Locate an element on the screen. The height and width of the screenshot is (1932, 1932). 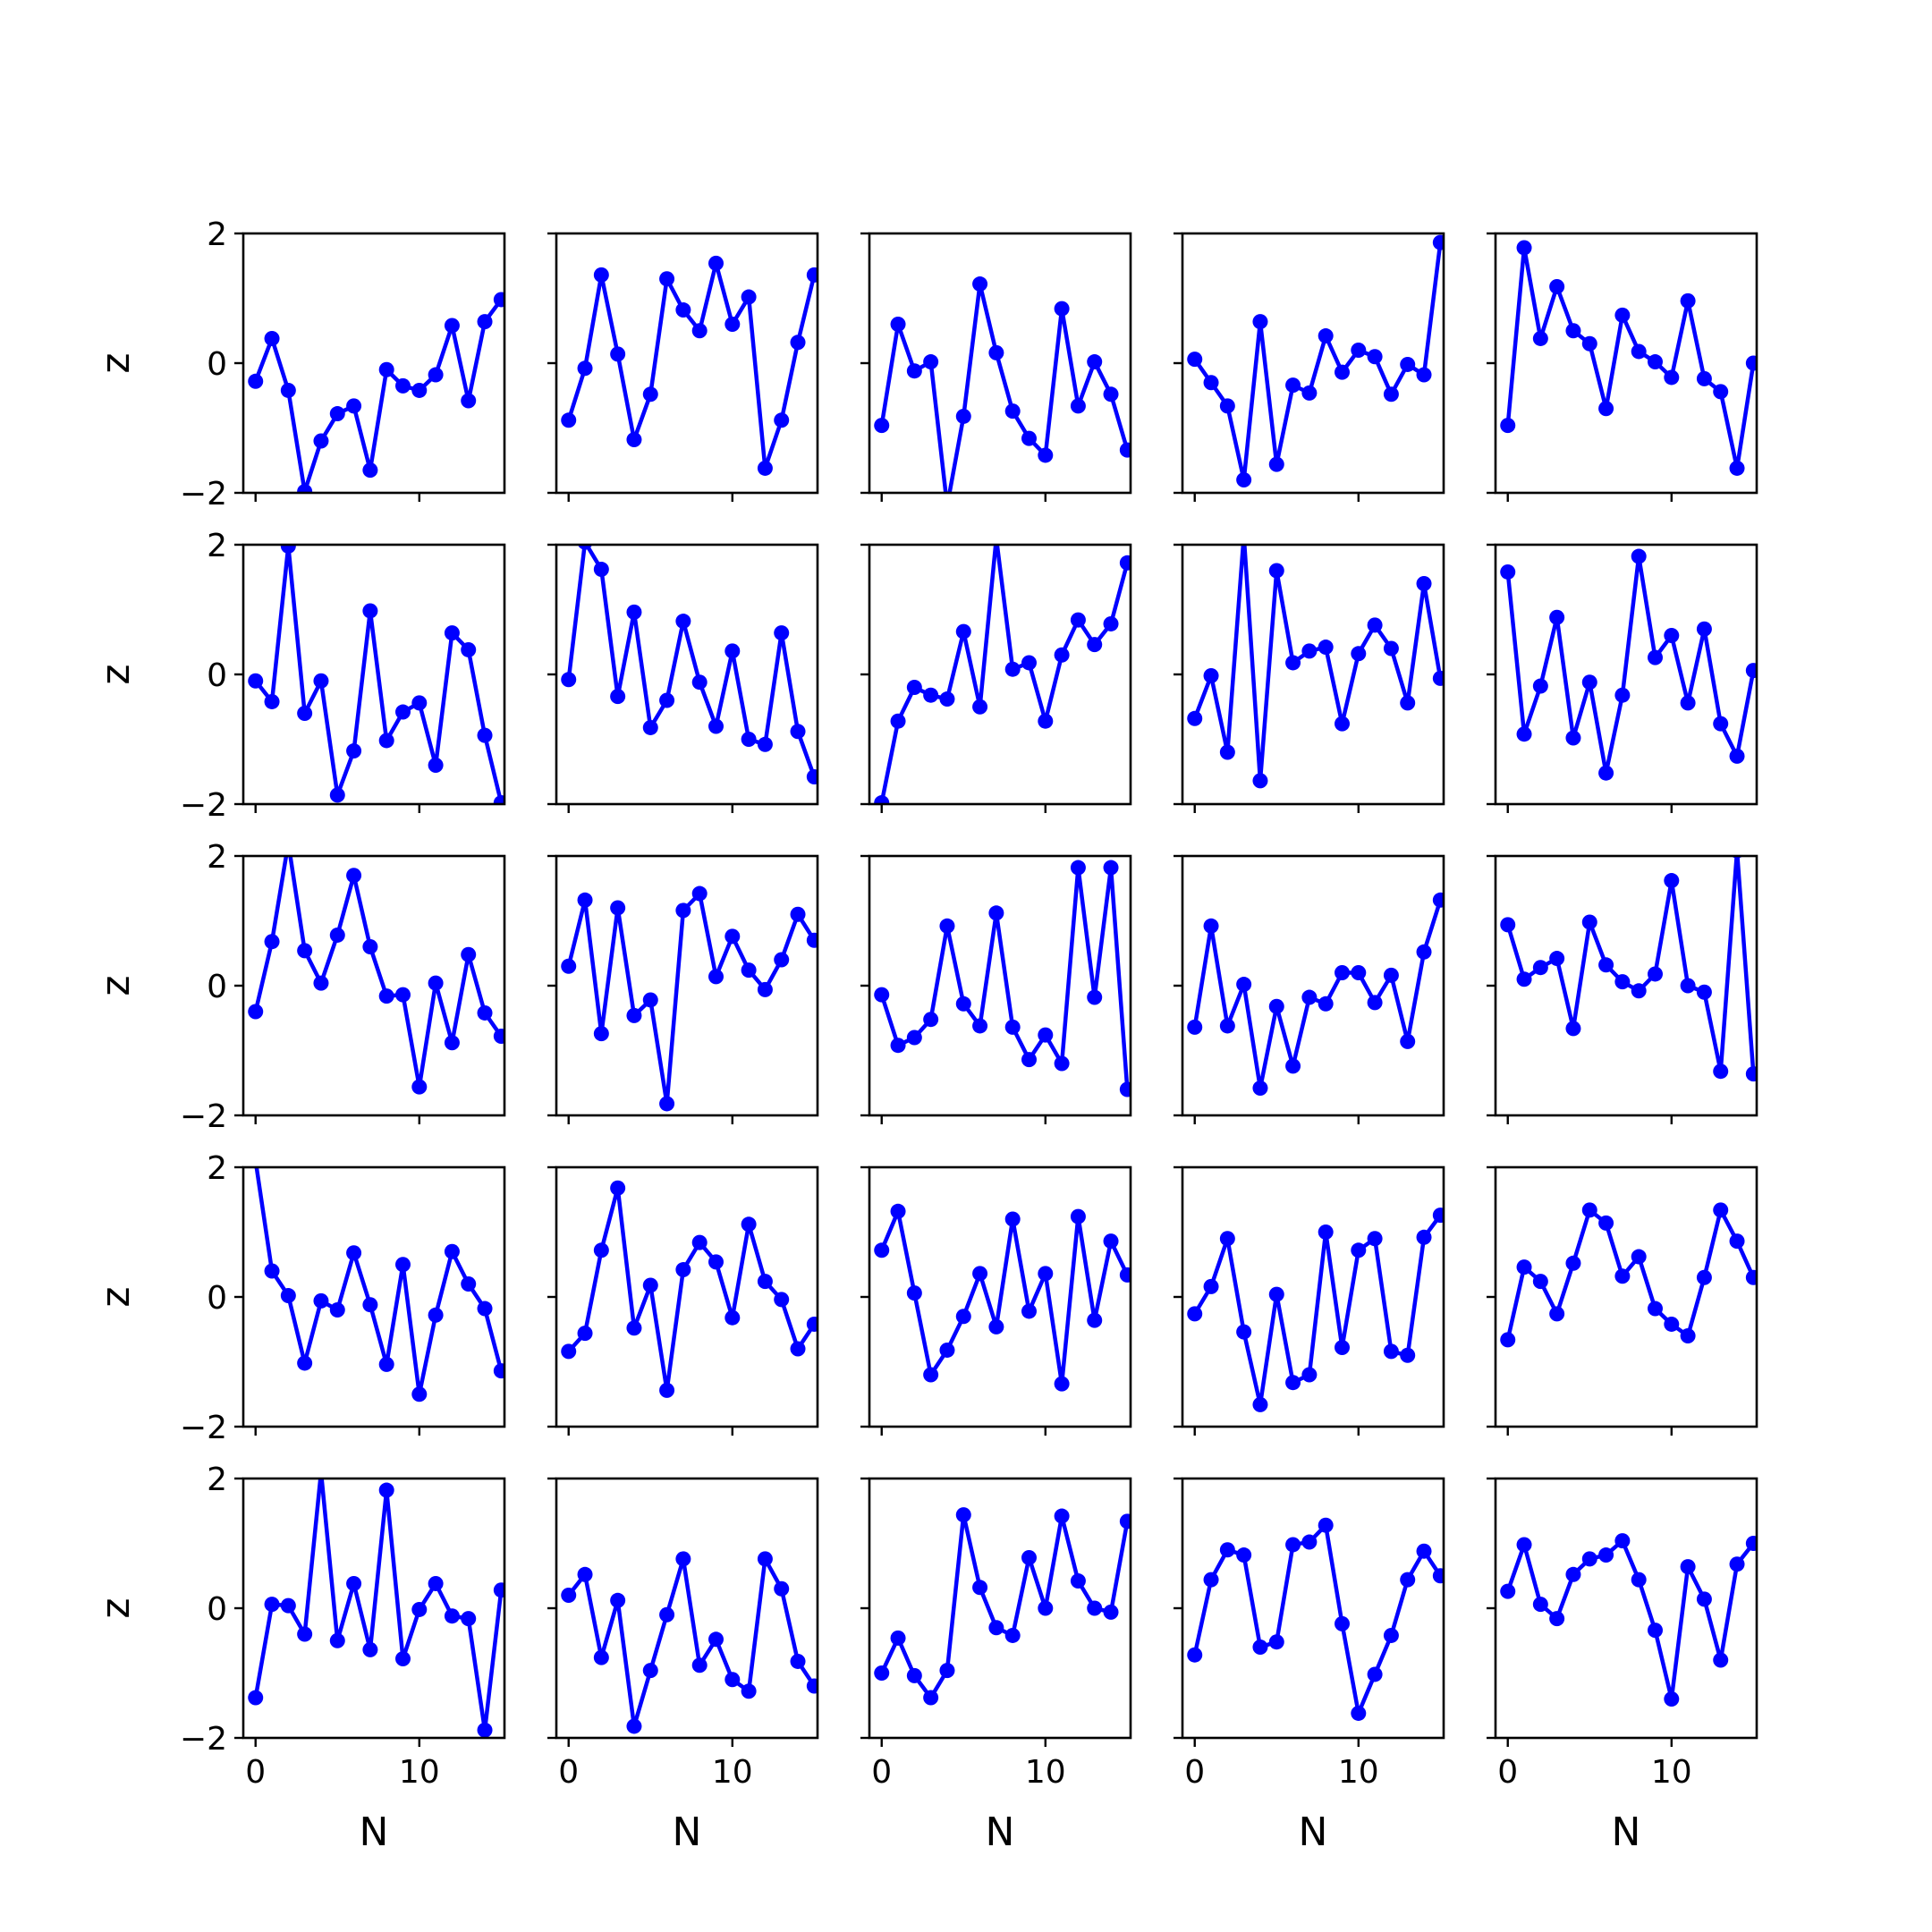
y-axis-label: z is located at coordinates (116, 674).